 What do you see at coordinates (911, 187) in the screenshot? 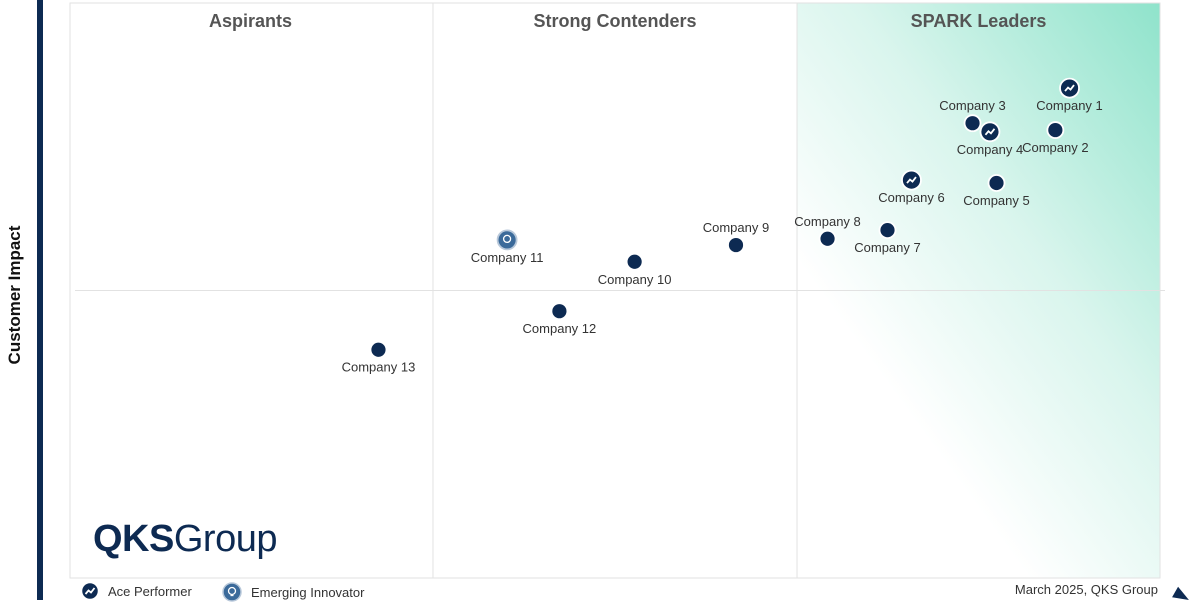
I see `data-point: Company 6` at bounding box center [911, 187].